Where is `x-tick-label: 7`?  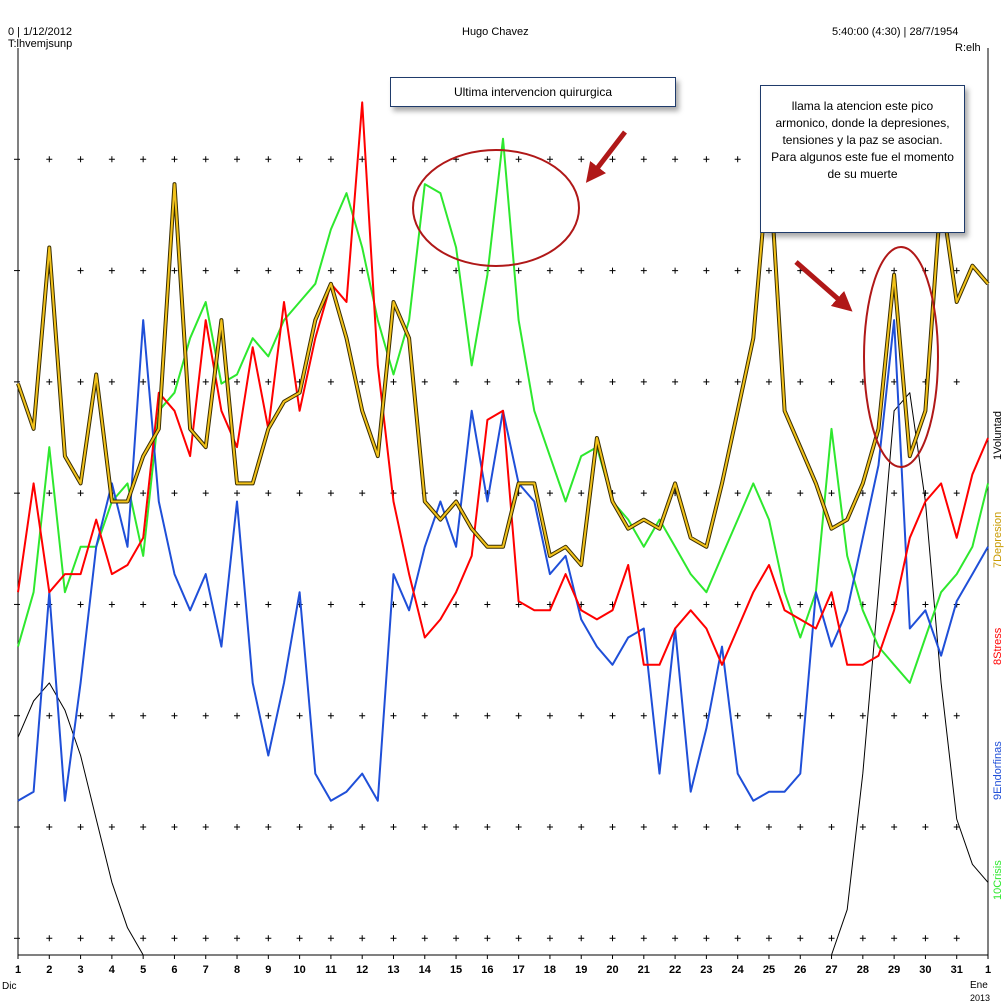
x-tick-label: 7 is located at coordinates (206, 970).